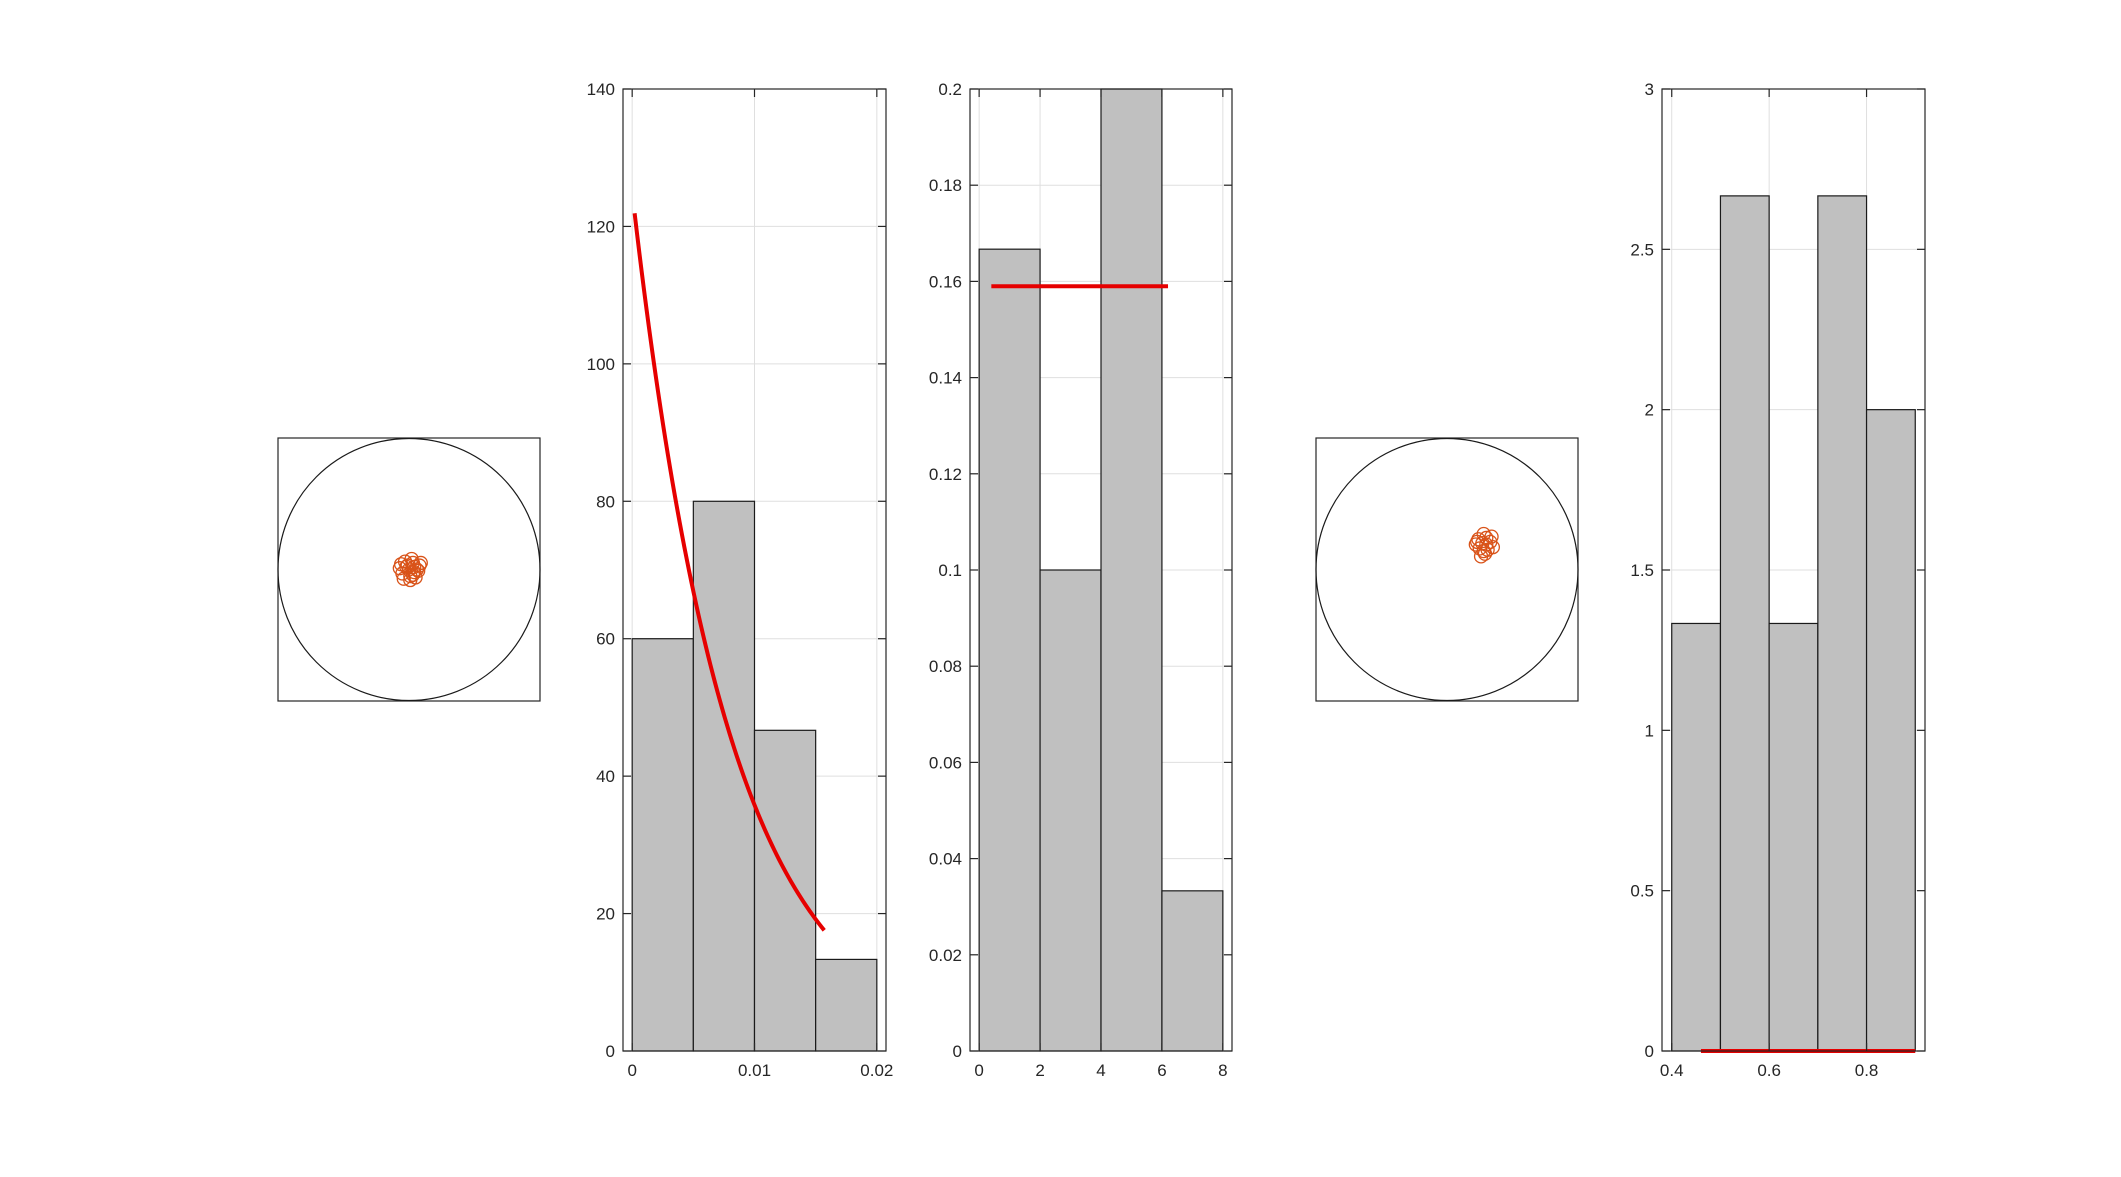 Image resolution: width=2121 pixels, height=1177 pixels. Describe the element at coordinates (1778, 580) in the screenshot. I see `histogram-panel-5: 0.4 0.6 0.8 0 0.5 1 1.5 2 2.5 3` at that location.